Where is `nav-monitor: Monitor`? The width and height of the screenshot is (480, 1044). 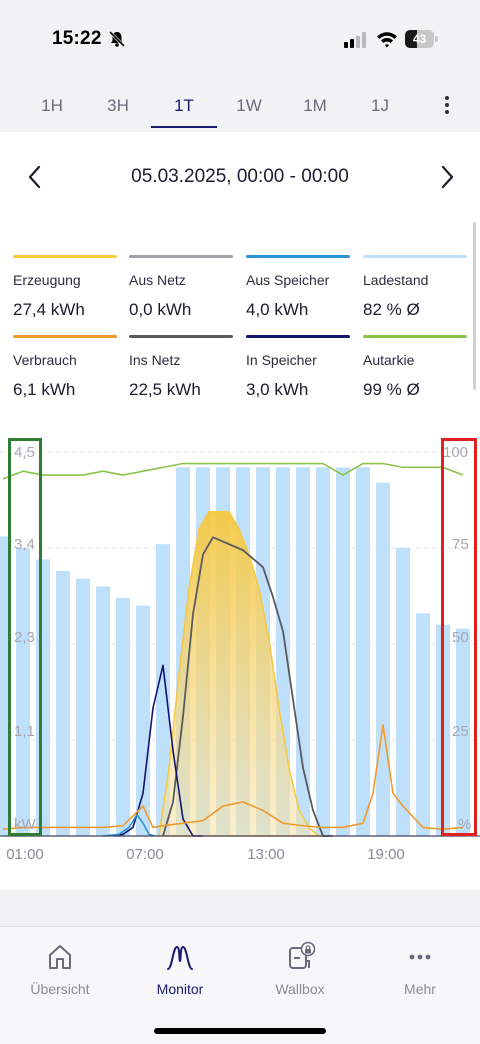 nav-monitor: Monitor is located at coordinates (180, 969).